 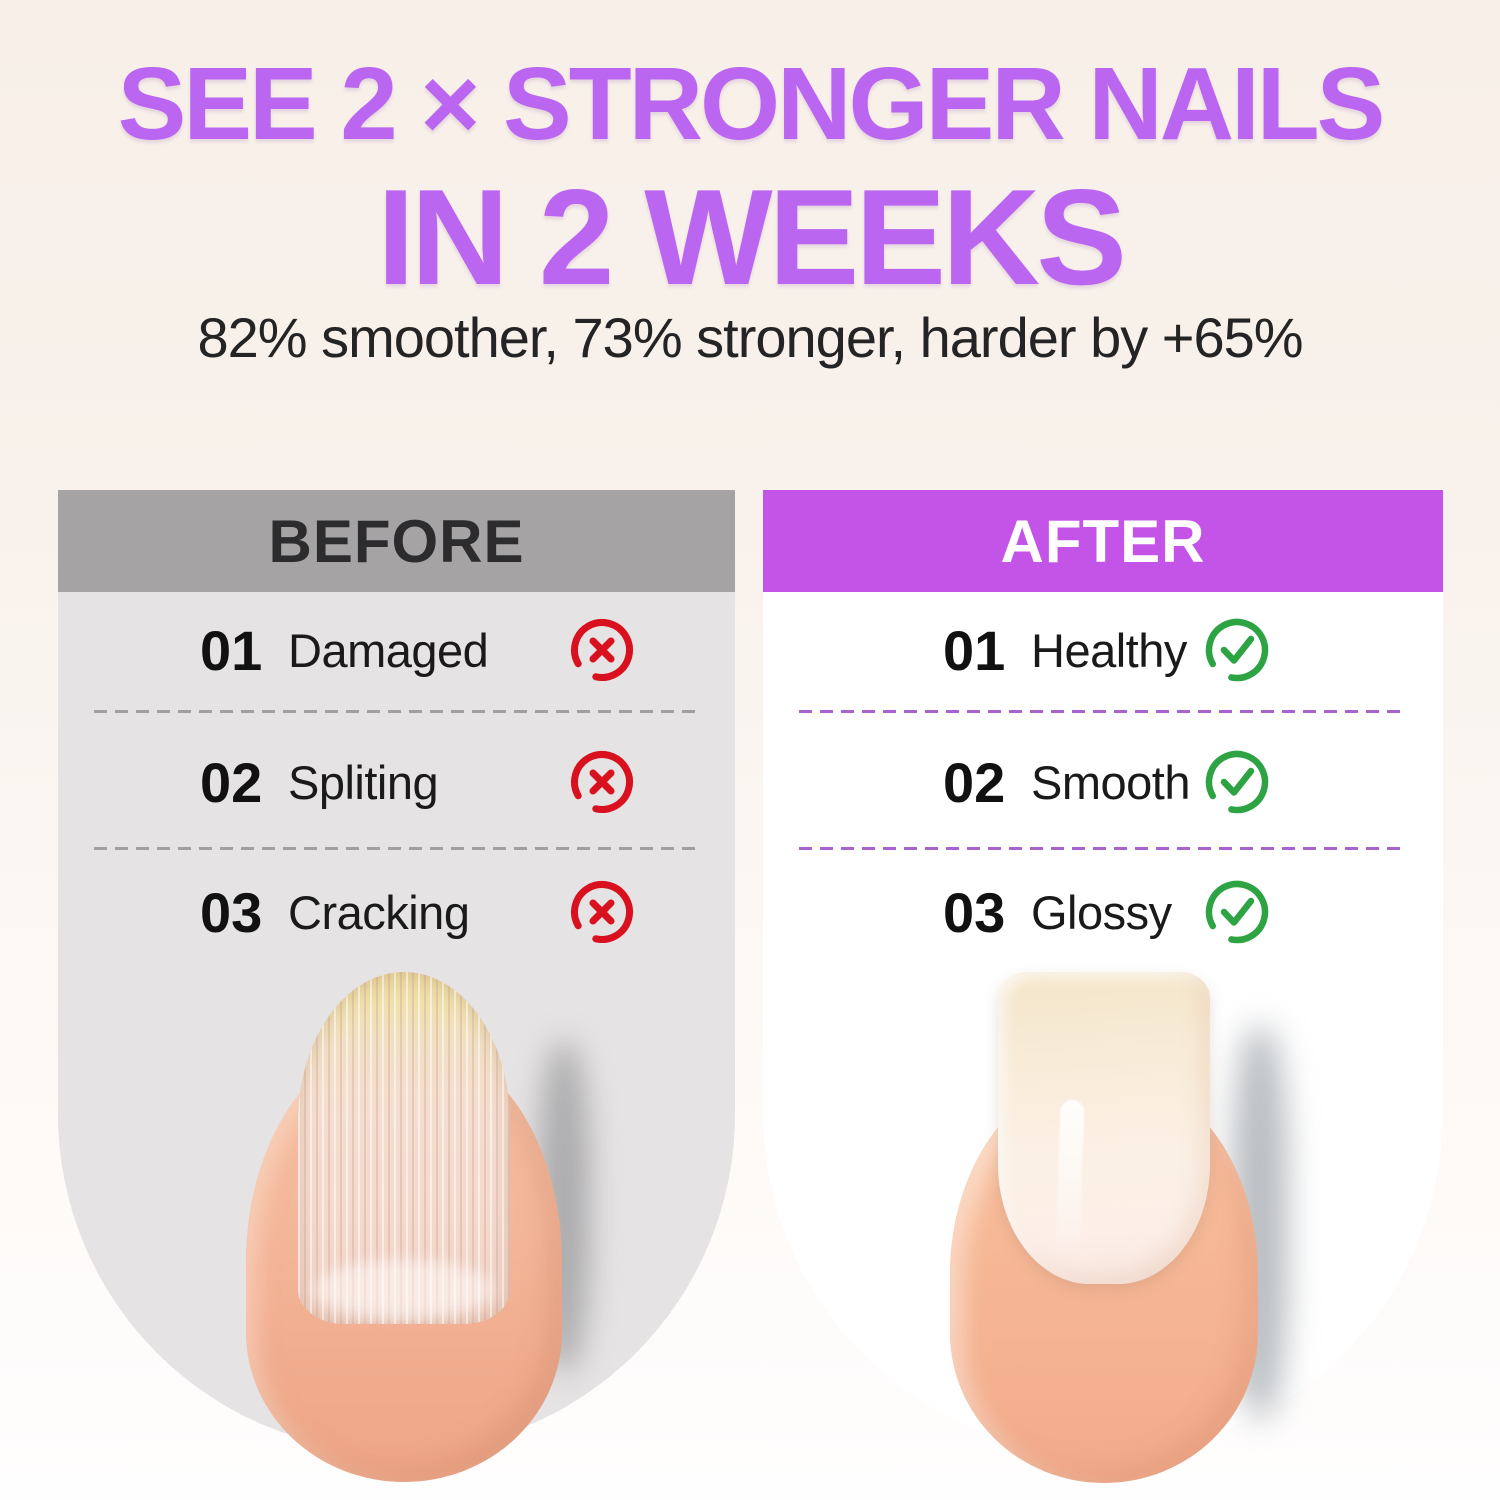 I want to click on after-panel-header: AFTER, so click(x=1103, y=541).